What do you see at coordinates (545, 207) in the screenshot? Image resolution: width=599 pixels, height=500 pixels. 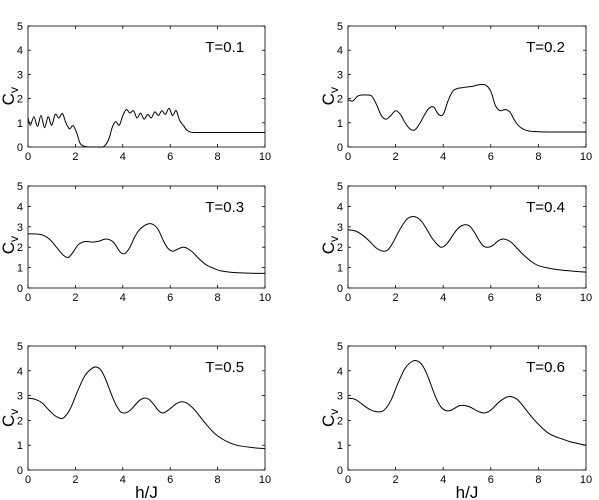 I see `temperature-annotation: T=0.4` at bounding box center [545, 207].